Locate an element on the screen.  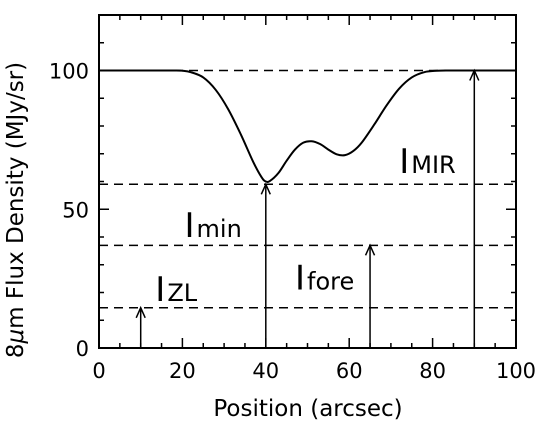
x-tick-label: 20 is located at coordinates (182, 371).